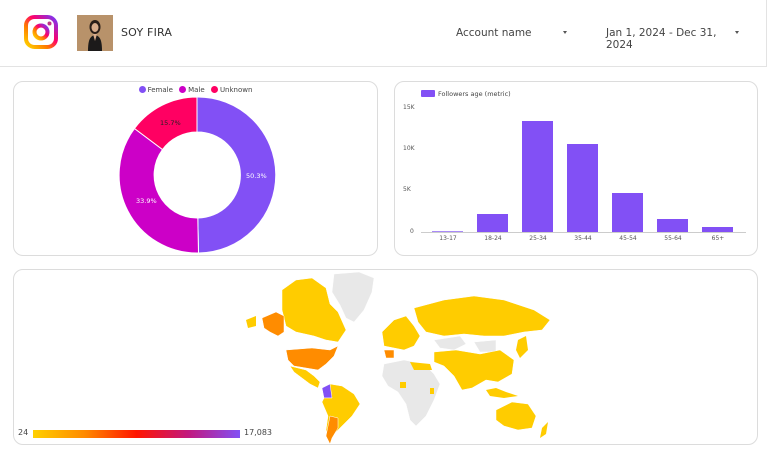 This screenshot has height=461, width=768. I want to click on x-tick: 18-24, so click(493, 238).